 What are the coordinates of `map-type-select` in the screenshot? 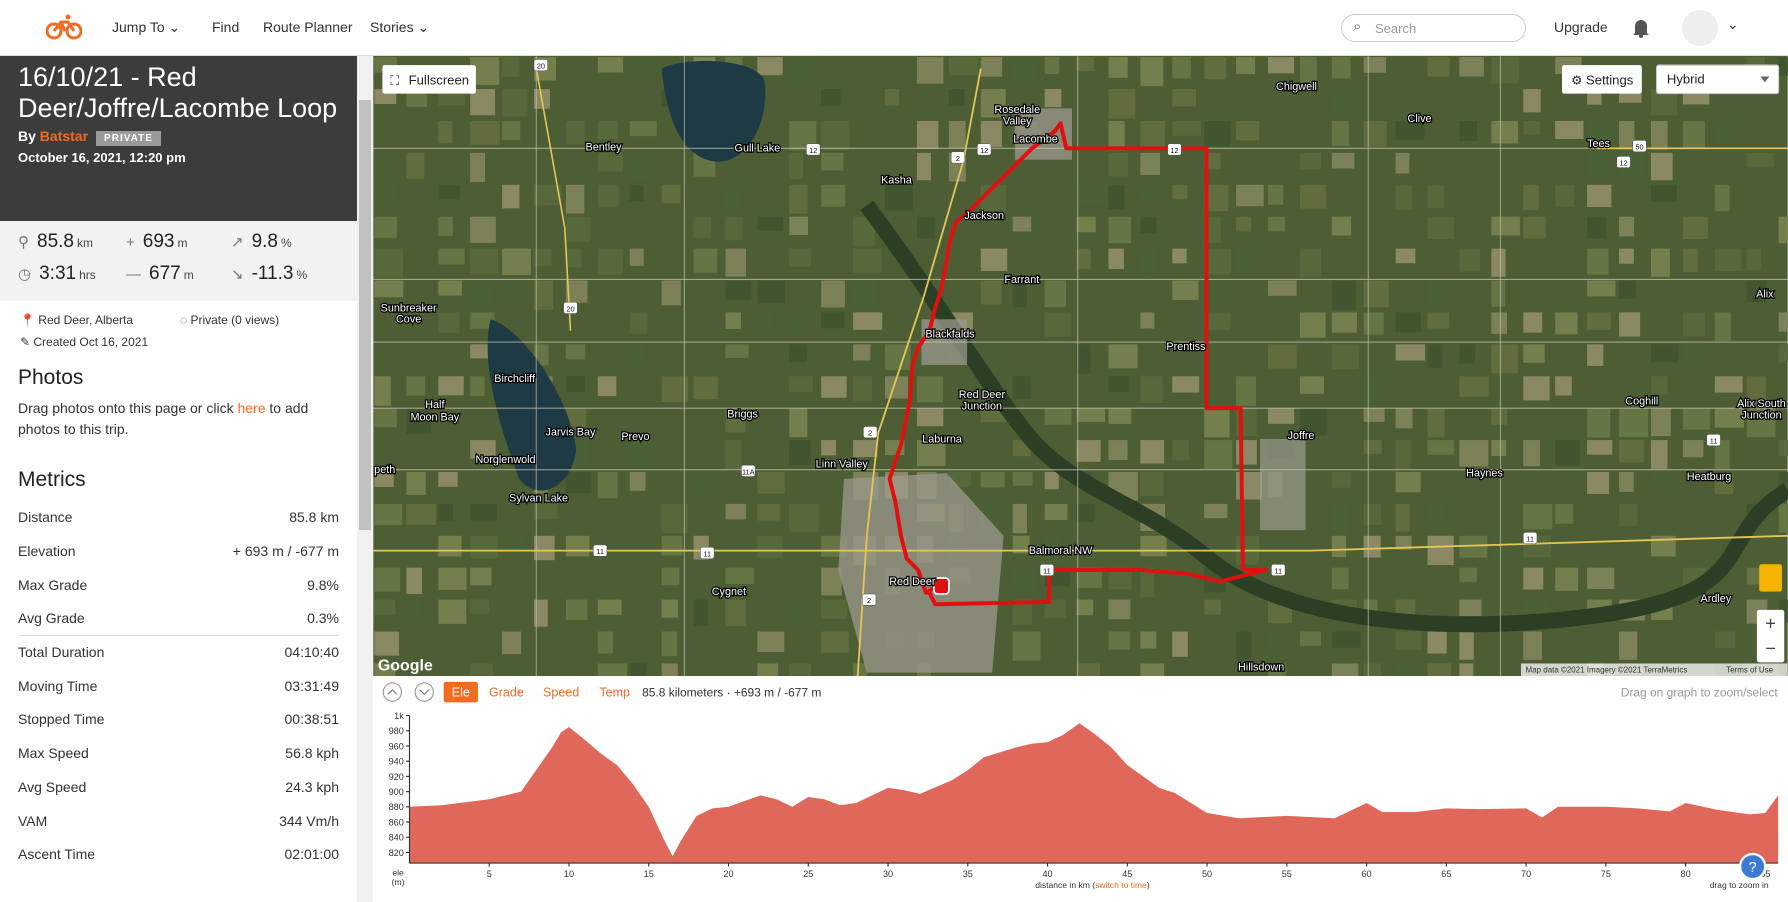 It's located at (1718, 79).